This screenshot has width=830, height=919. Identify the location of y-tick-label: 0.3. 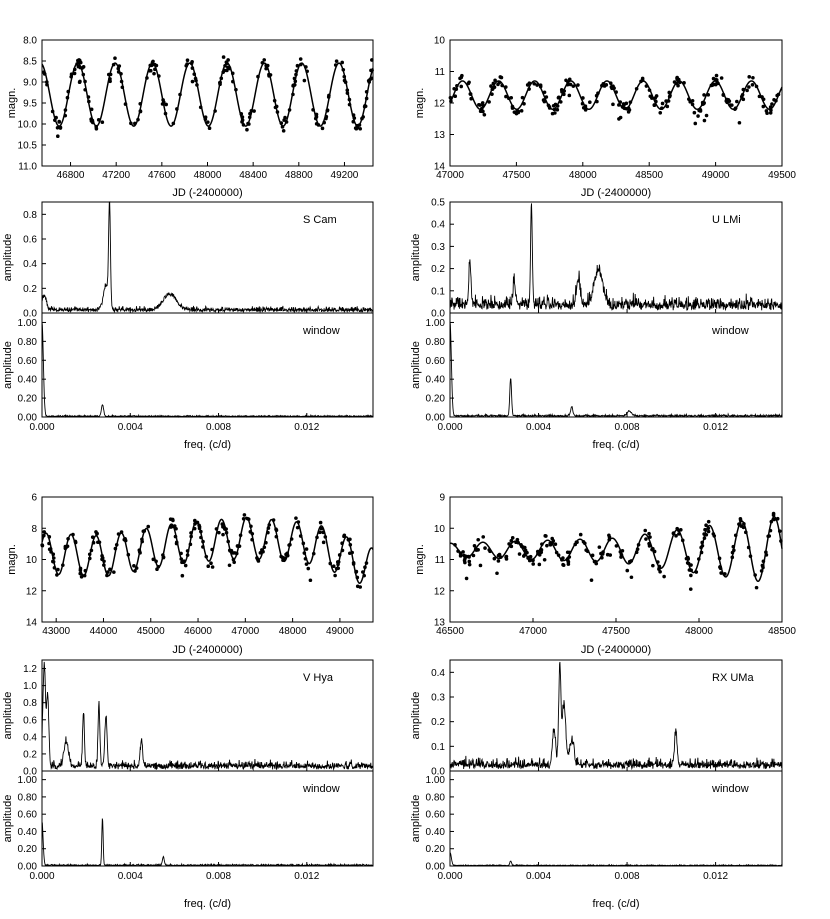
(438, 698).